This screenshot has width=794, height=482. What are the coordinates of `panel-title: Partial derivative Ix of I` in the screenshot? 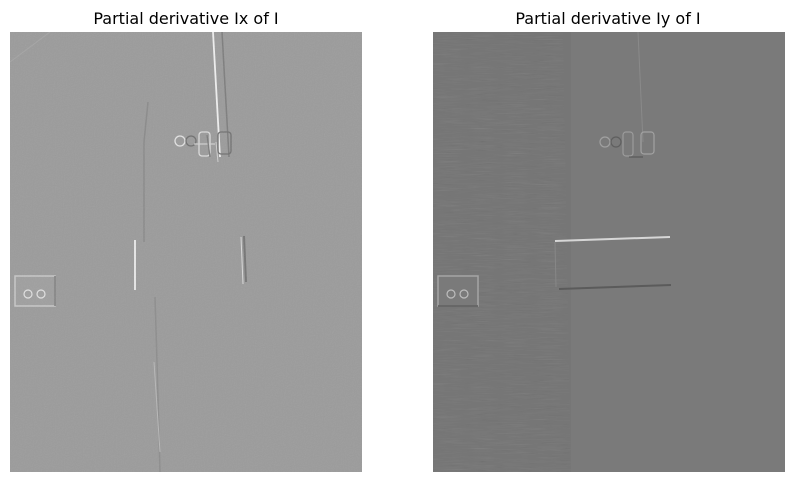 It's located at (186, 18).